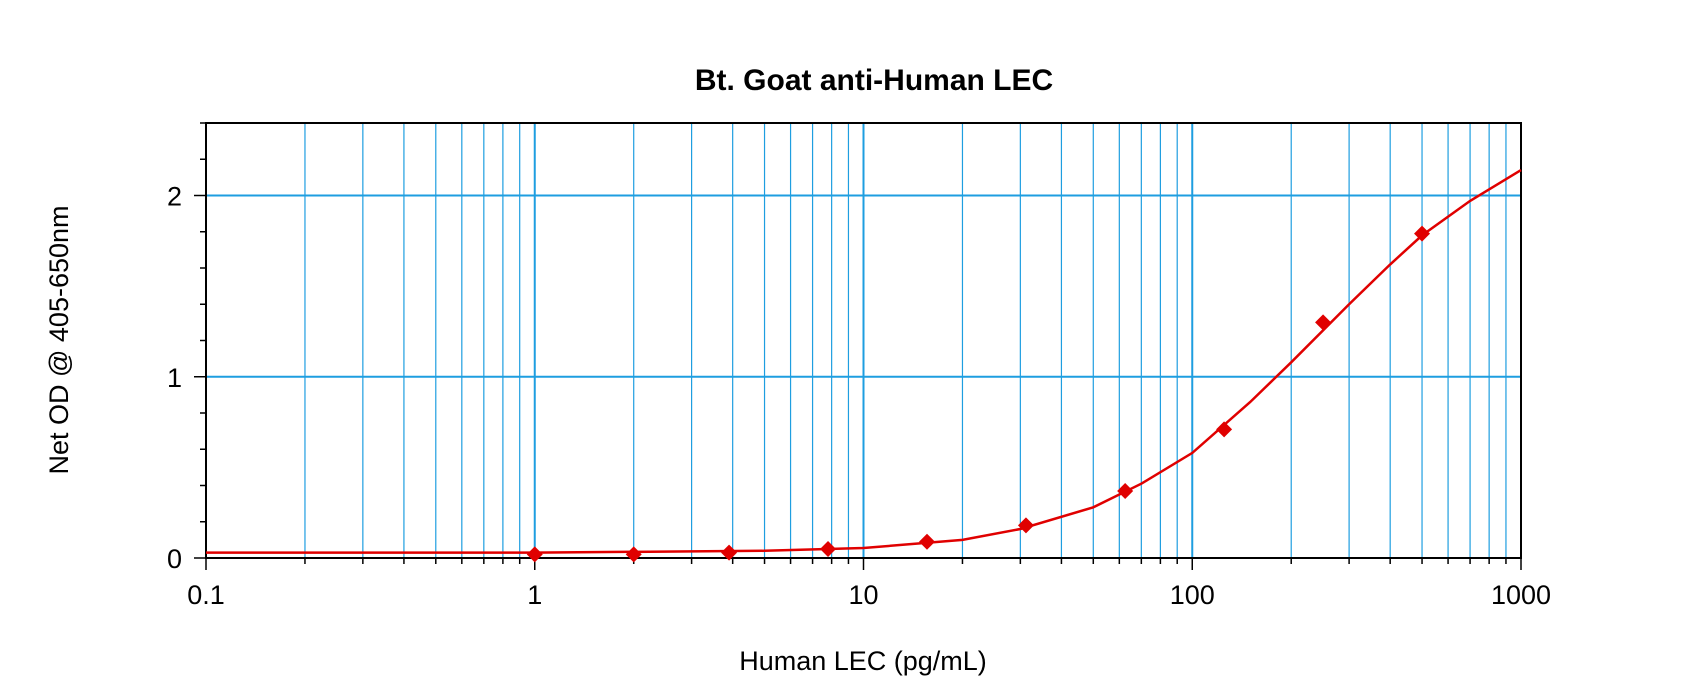 The image size is (1700, 686). I want to click on y-tick-label: 2, so click(174, 197).